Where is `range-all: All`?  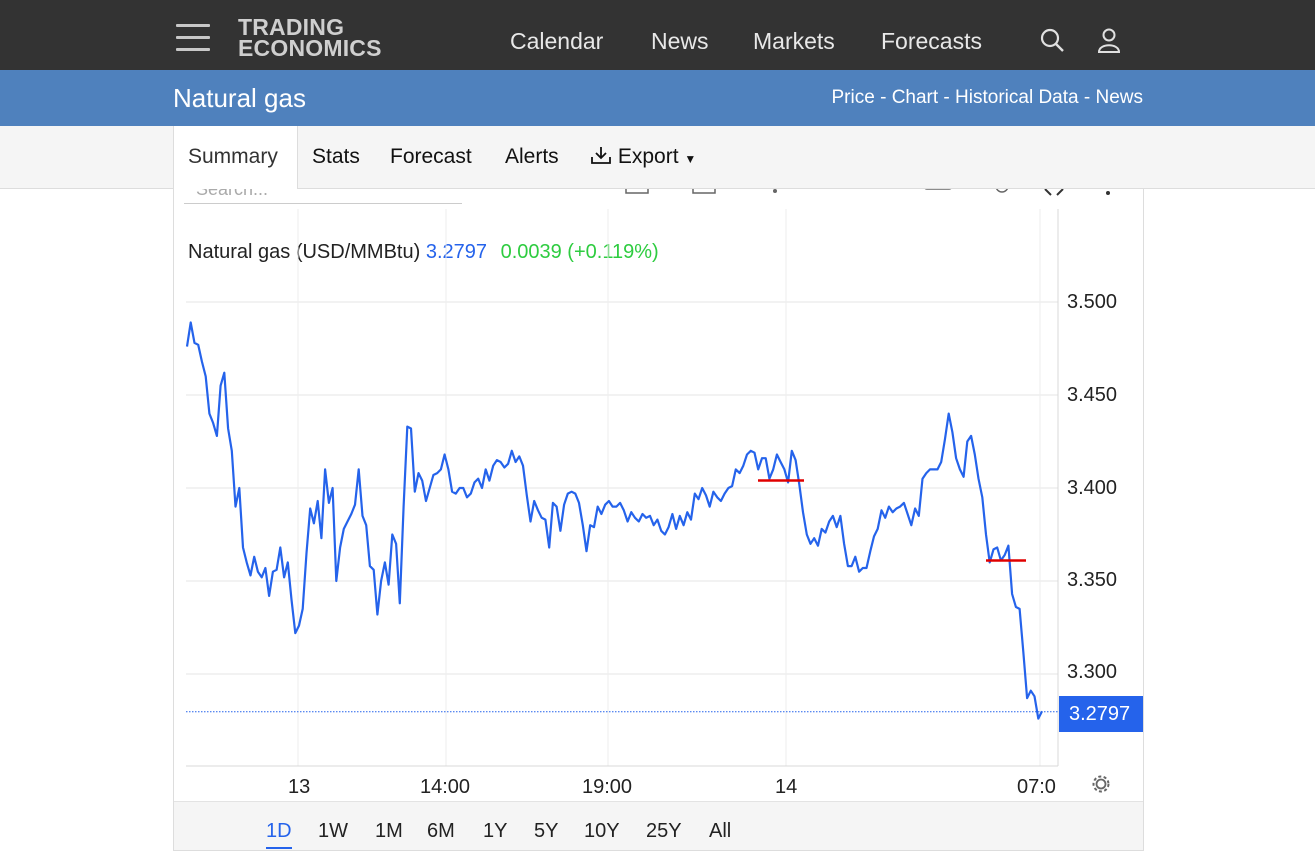
range-all: All is located at coordinates (720, 831).